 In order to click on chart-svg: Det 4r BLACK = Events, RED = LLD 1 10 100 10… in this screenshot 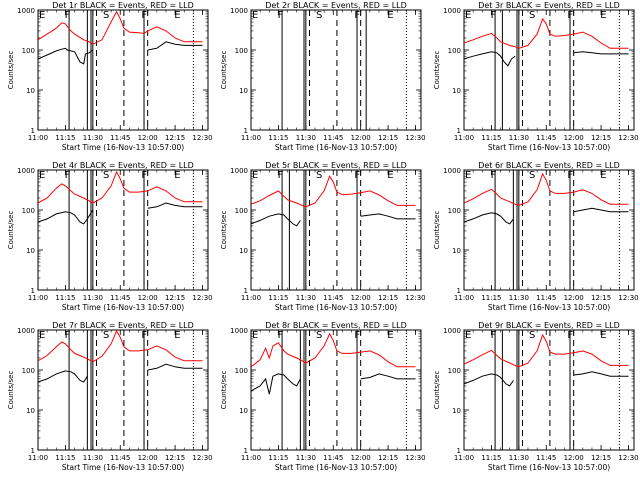, I will do `click(110, 236)`.